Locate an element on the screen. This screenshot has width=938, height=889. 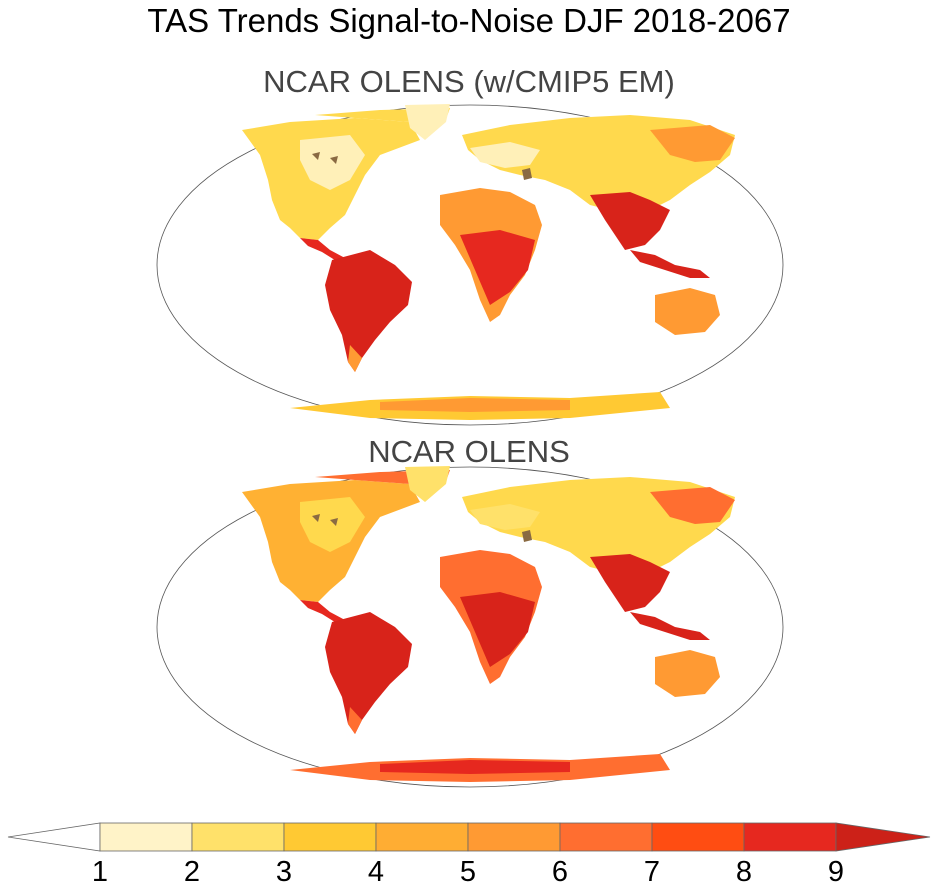
colorbar-tick-label: 7 is located at coordinates (652, 872).